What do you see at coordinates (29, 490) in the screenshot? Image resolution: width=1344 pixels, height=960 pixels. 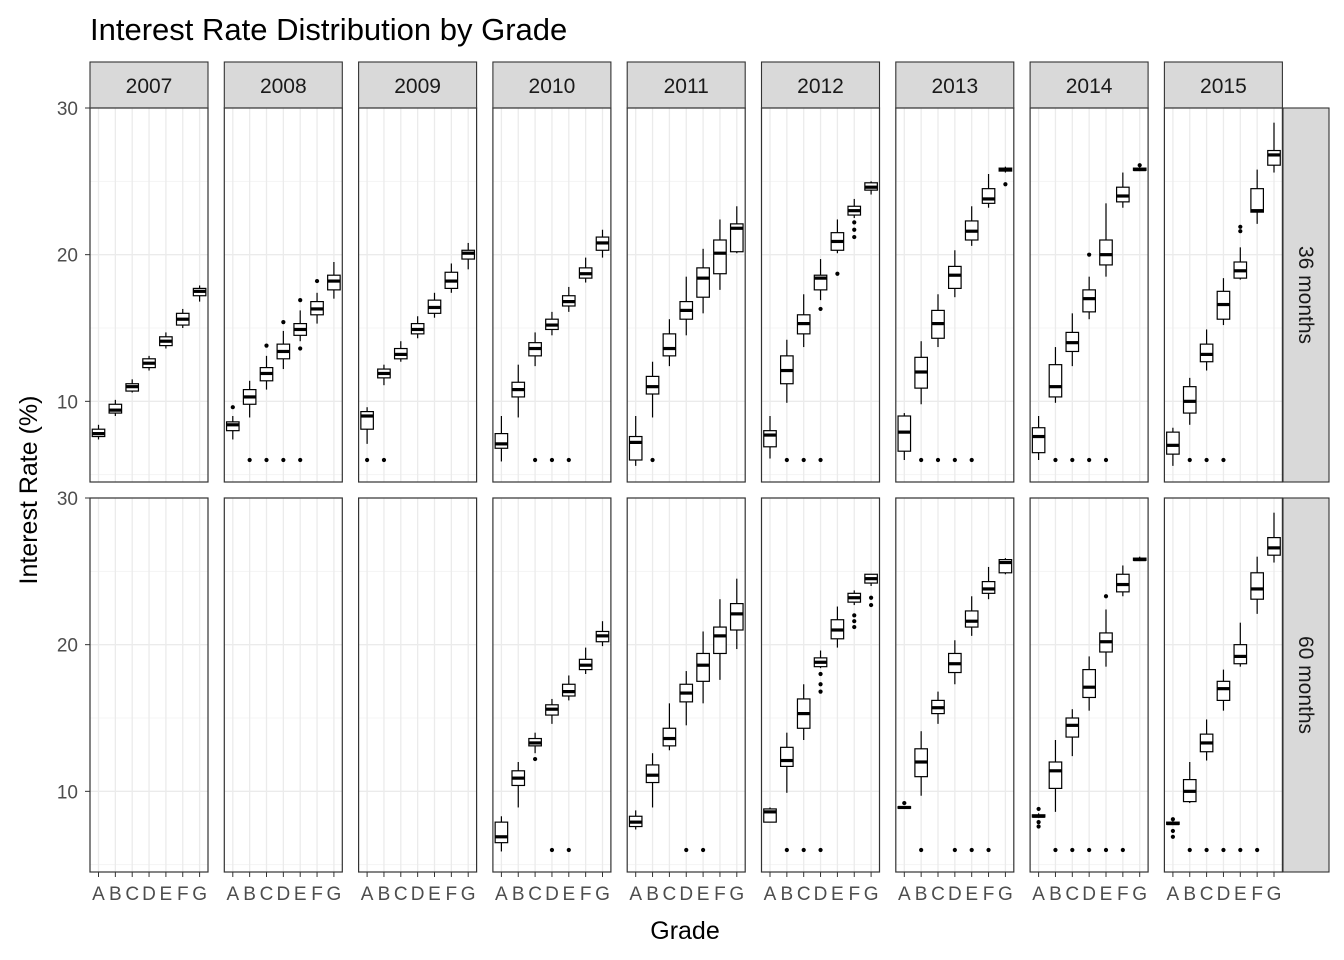 I see `y-axis-title: Interest Rate (%)` at bounding box center [29, 490].